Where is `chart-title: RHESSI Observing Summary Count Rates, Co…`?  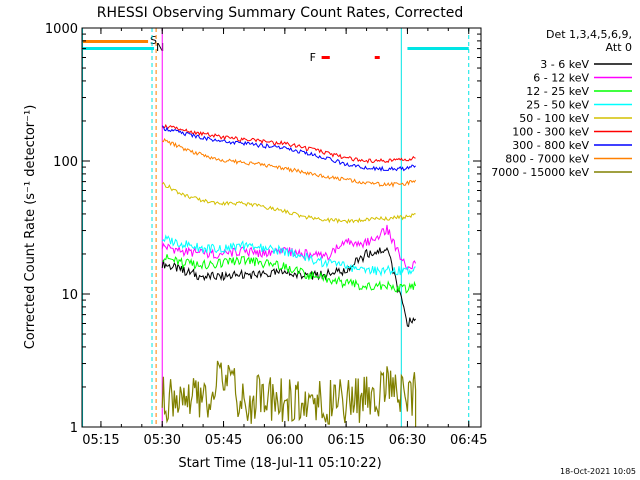
chart-title: RHESSI Observing Summary Count Rates, Co… is located at coordinates (280, 13).